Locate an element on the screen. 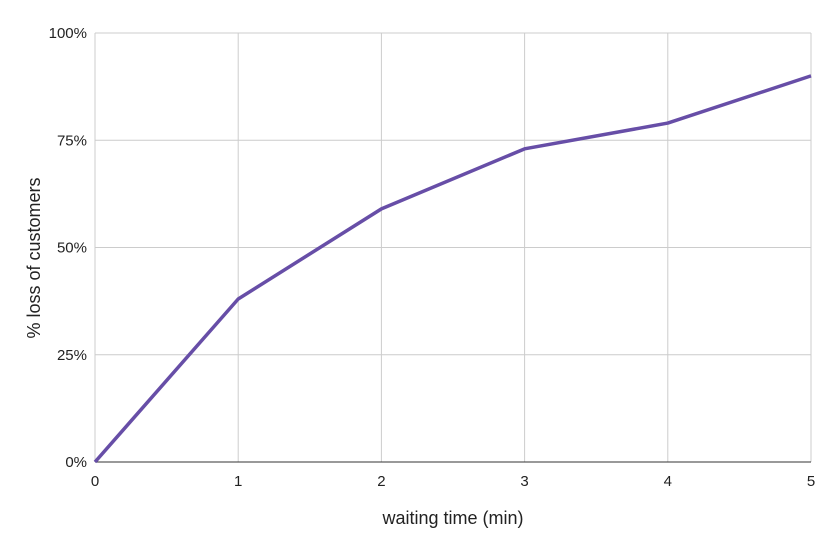  y-tick-label: 25% is located at coordinates (72, 355).